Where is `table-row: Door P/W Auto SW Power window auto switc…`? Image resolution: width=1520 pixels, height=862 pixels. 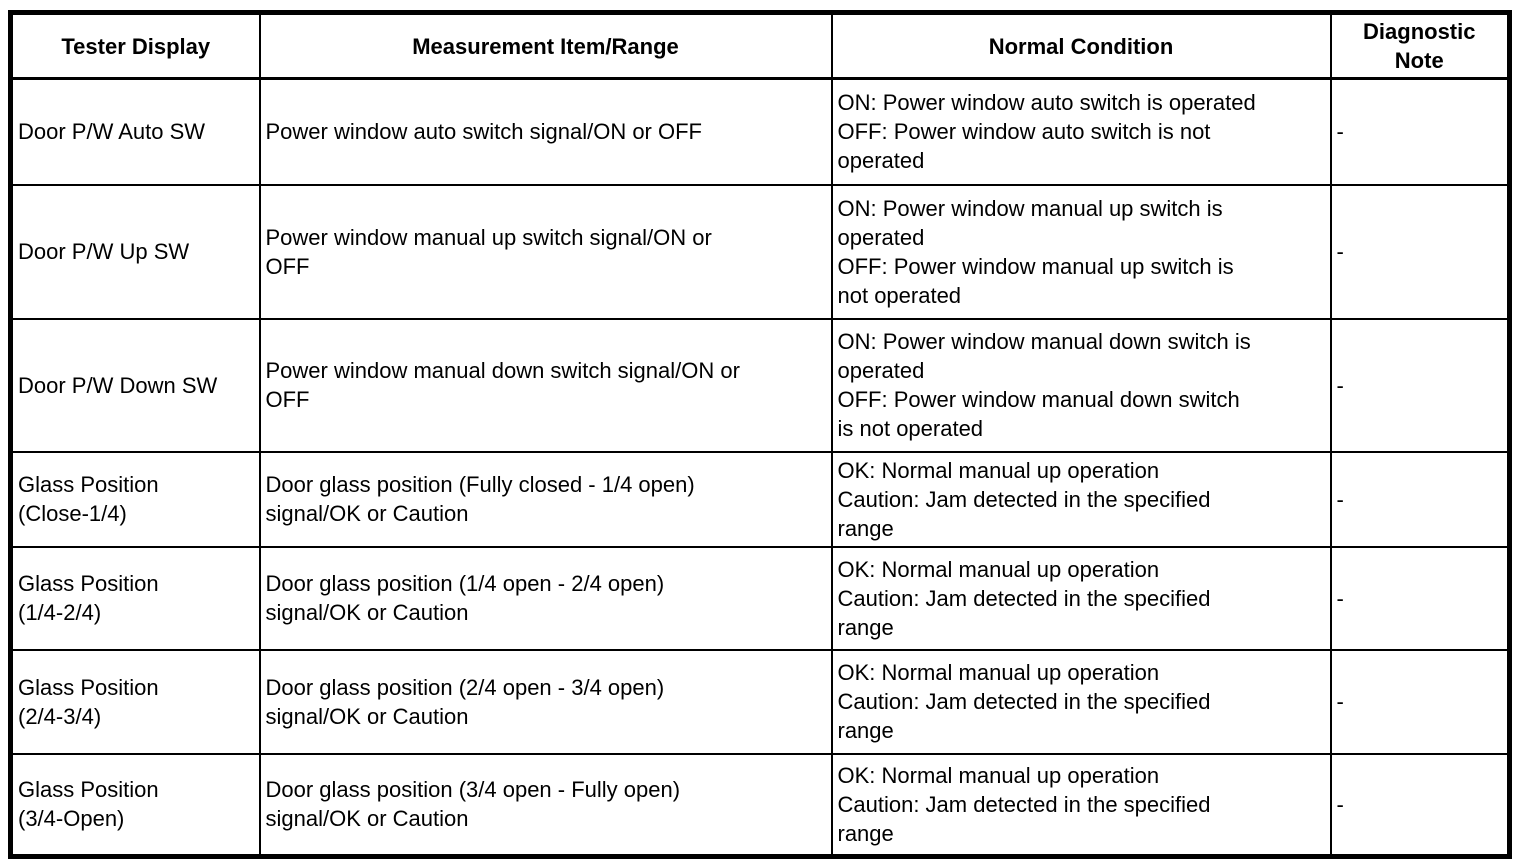
table-row: Door P/W Auto SW Power window auto switc… is located at coordinates (760, 131).